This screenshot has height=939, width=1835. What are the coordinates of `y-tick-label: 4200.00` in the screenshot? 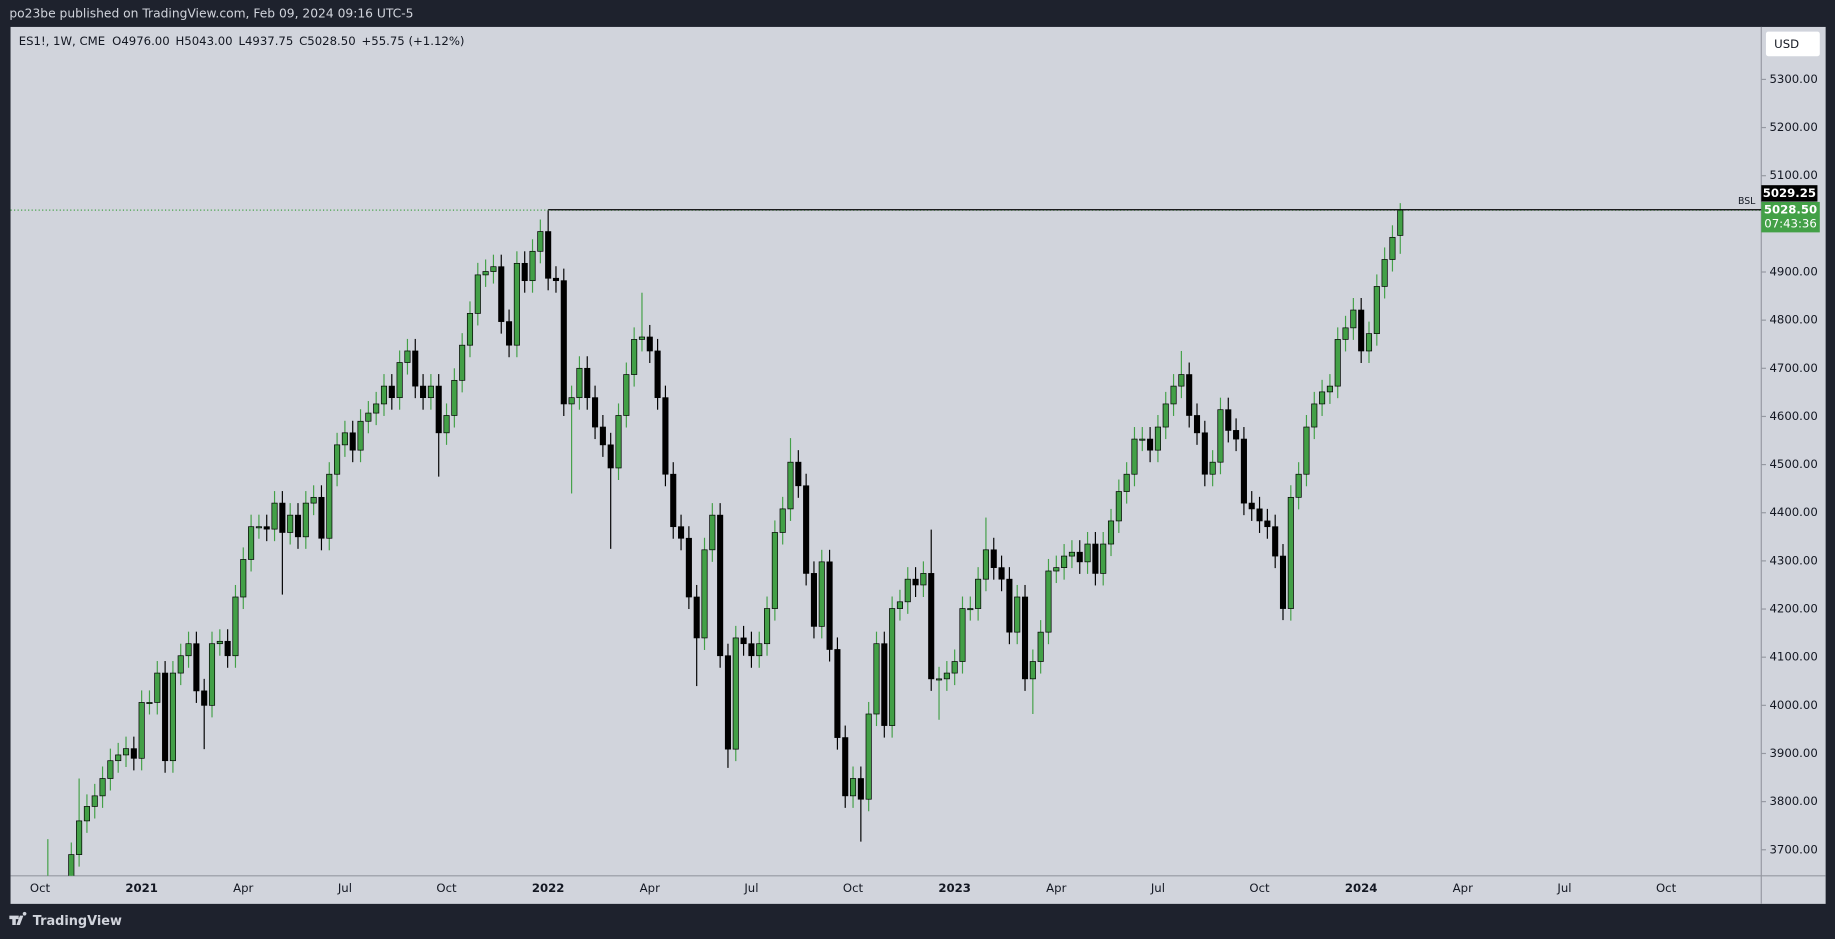 It's located at (1793, 609).